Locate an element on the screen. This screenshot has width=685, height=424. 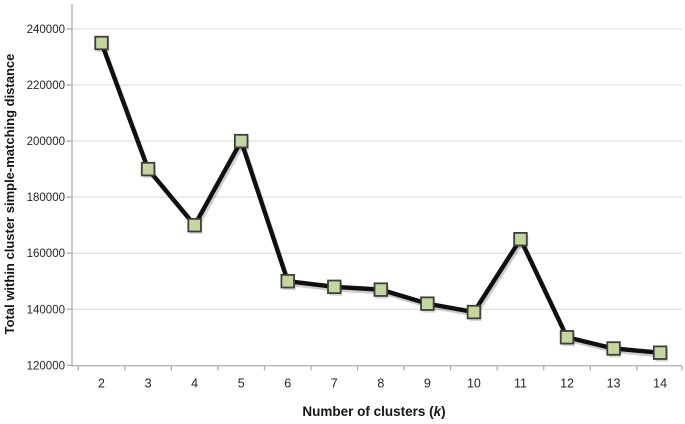
x-tick-label: 10 is located at coordinates (474, 383).